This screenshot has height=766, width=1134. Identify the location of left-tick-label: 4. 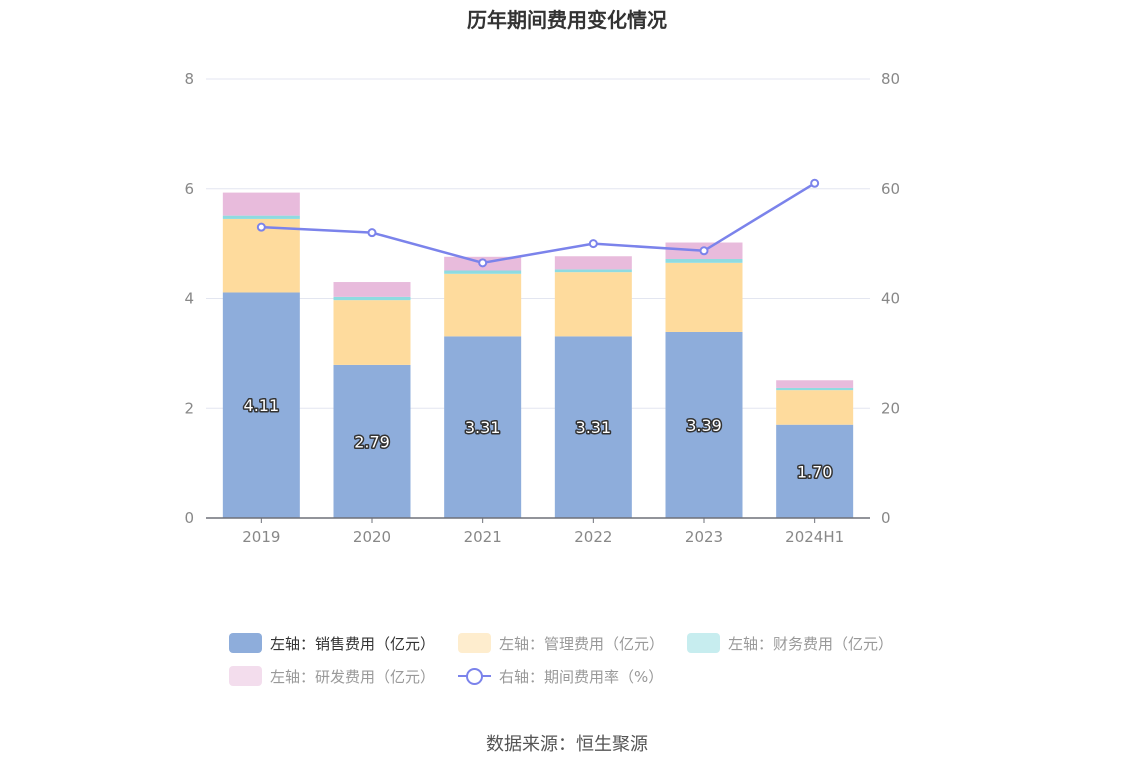
(189, 299).